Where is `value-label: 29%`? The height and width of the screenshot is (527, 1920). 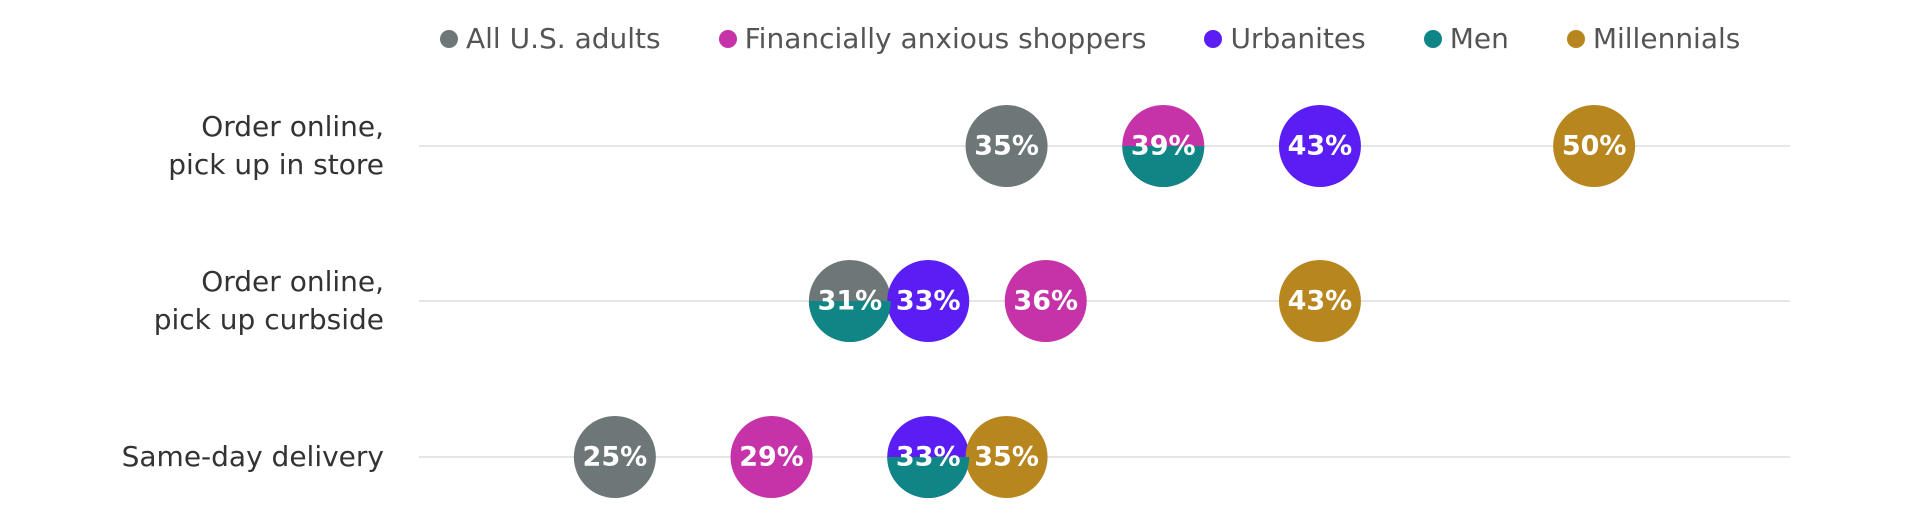
value-label: 29% is located at coordinates (771, 457).